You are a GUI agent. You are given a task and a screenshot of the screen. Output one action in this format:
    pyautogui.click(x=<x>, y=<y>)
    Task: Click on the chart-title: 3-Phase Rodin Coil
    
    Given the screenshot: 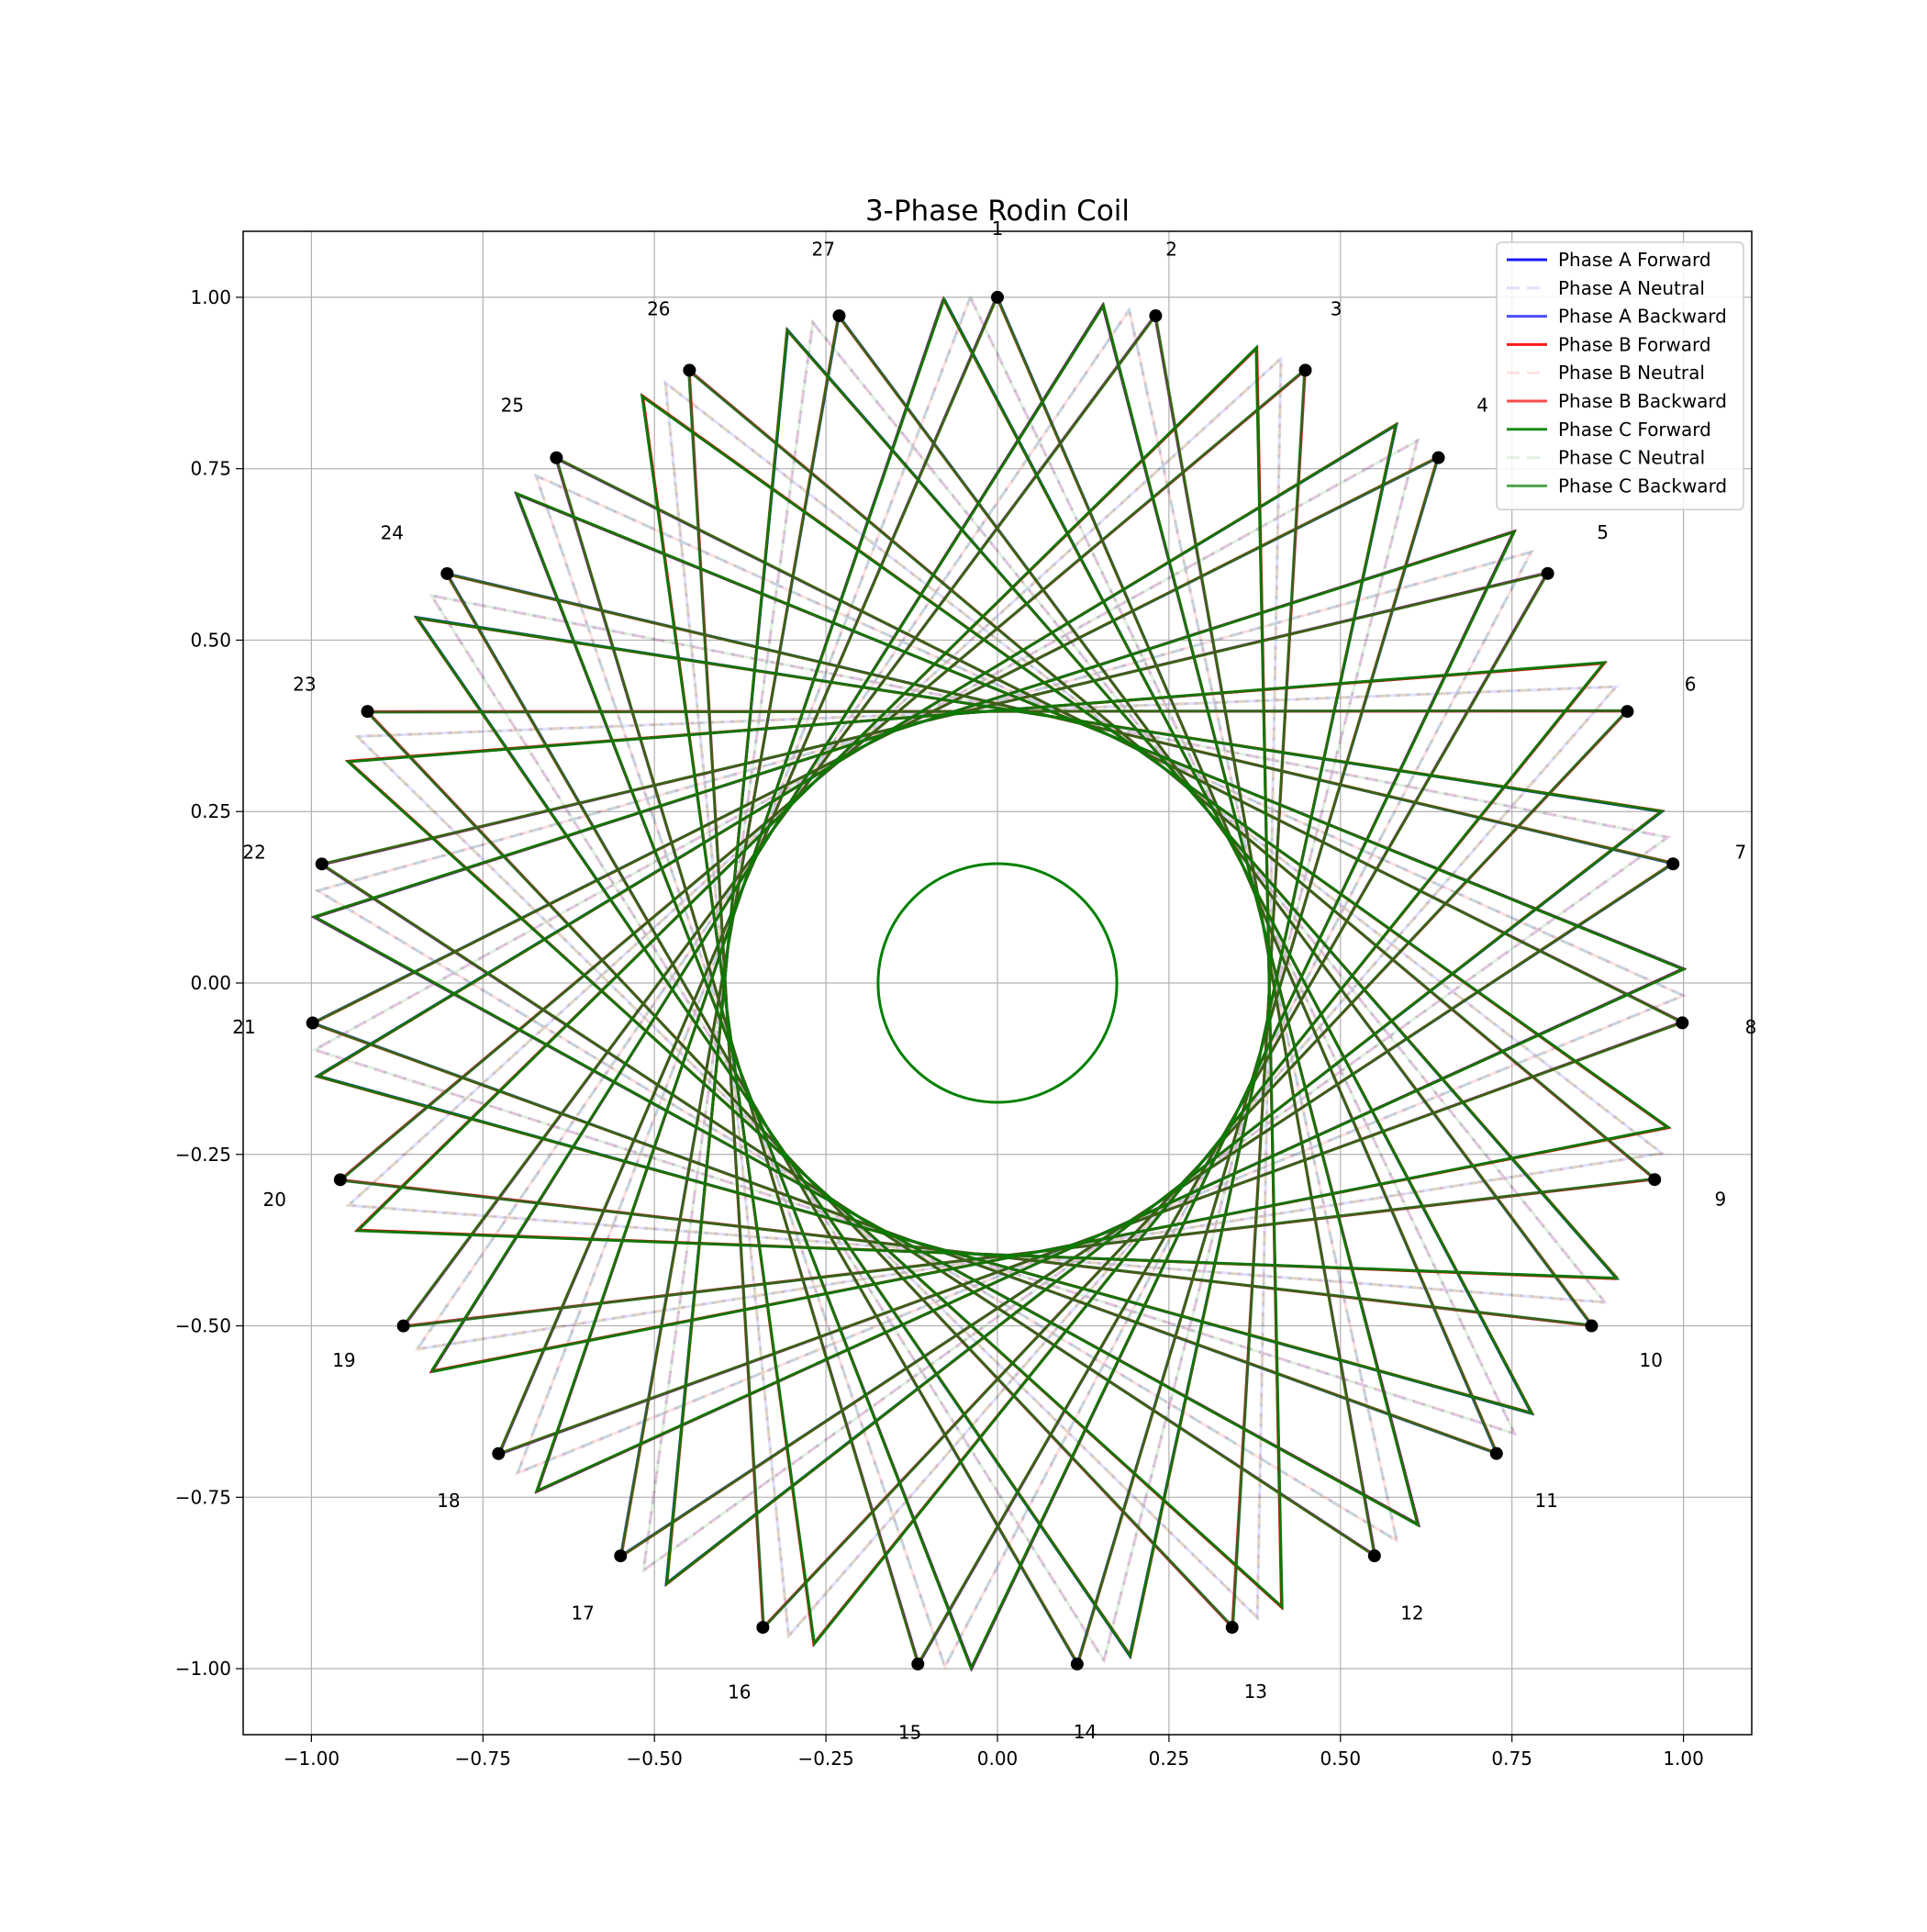 What is the action you would take?
    pyautogui.click(x=997, y=211)
    